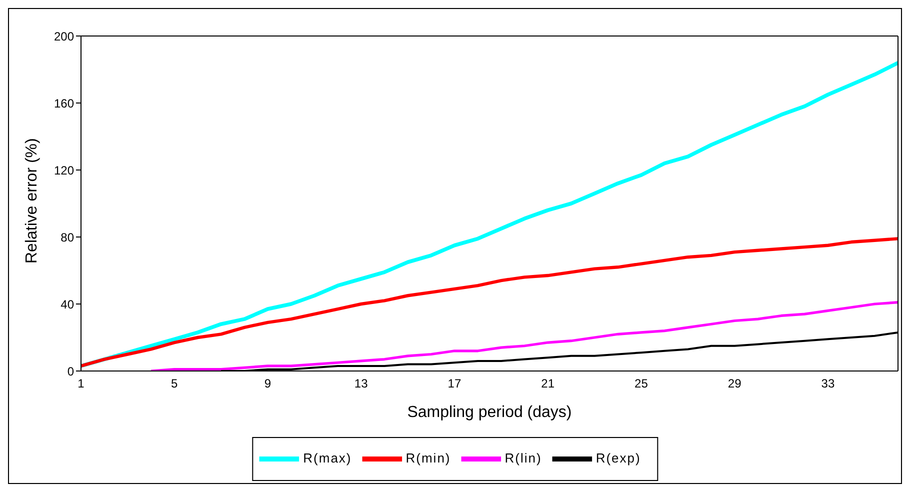 This screenshot has height=492, width=908. I want to click on y-tick-label: 0, so click(70, 371).